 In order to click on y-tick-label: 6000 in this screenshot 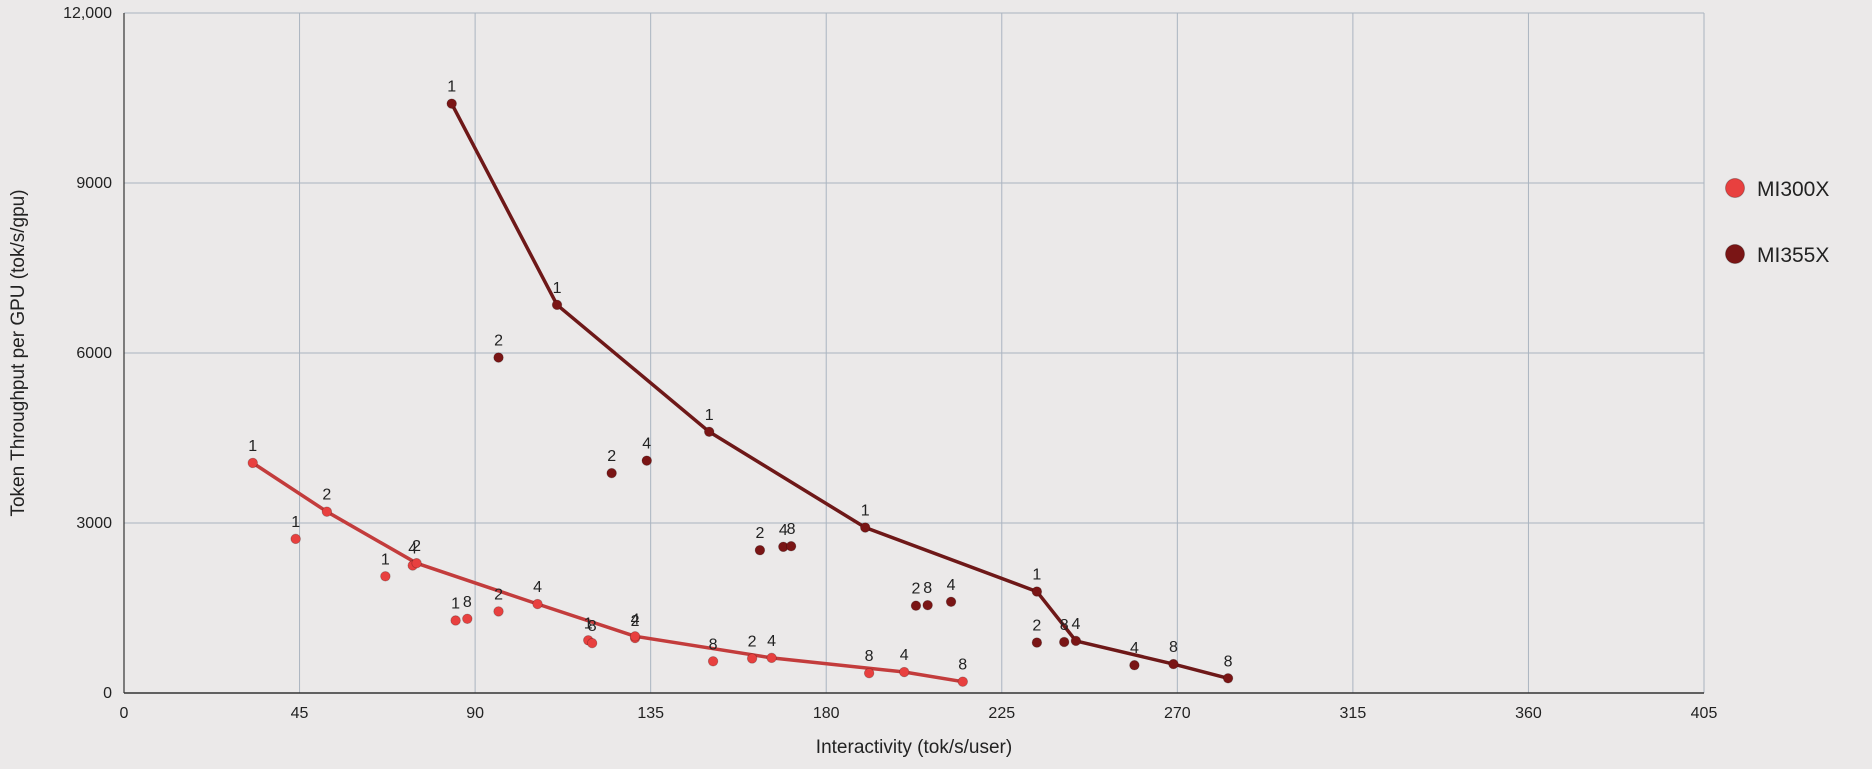, I will do `click(94, 353)`.